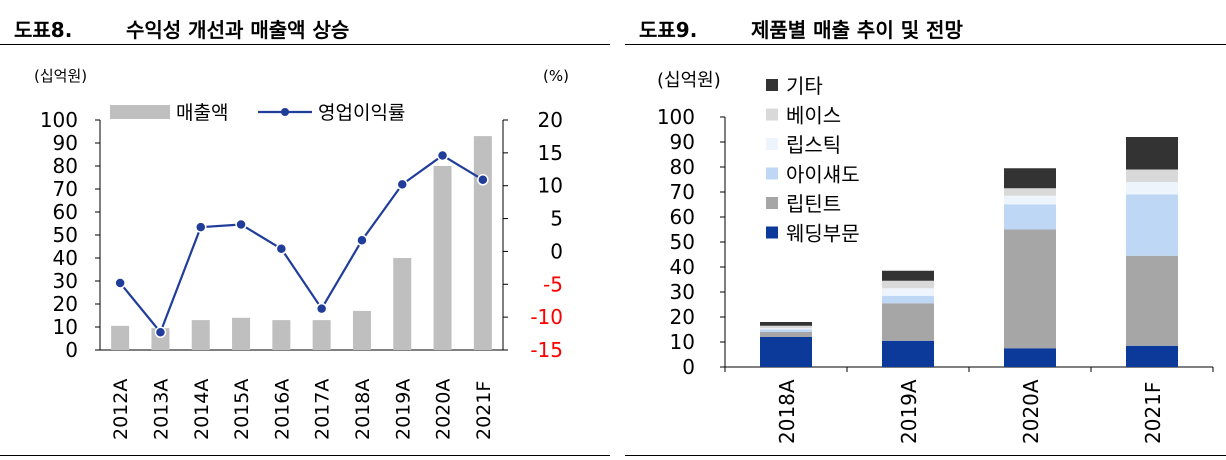  I want to click on right-axis-tick-label: -5, so click(553, 284).